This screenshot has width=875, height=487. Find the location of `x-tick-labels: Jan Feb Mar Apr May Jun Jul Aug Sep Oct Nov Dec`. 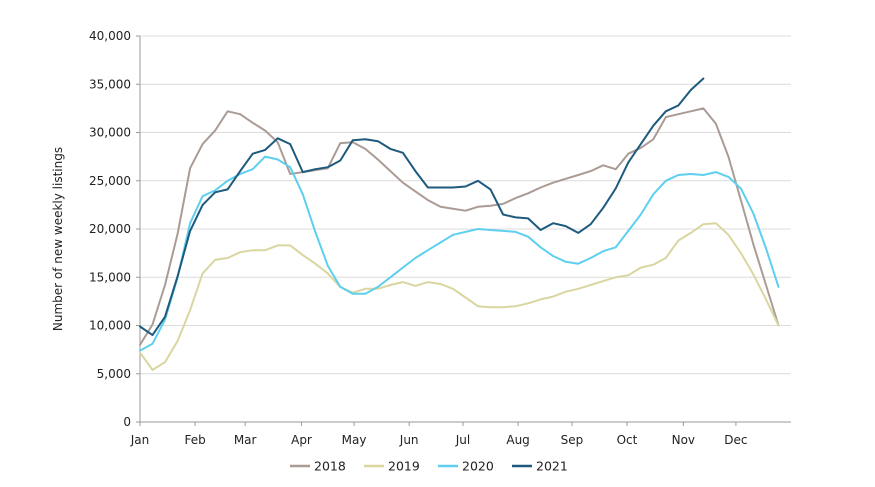

x-tick-labels: Jan Feb Mar Apr May Jun Jul Aug Sep Oct Nov Dec is located at coordinates (439, 434).